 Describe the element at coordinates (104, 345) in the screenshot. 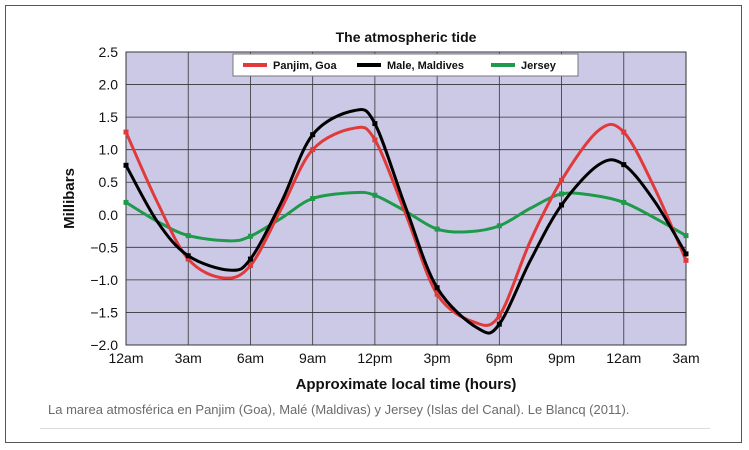

I see `y-tick-label-9: −2.0` at that location.